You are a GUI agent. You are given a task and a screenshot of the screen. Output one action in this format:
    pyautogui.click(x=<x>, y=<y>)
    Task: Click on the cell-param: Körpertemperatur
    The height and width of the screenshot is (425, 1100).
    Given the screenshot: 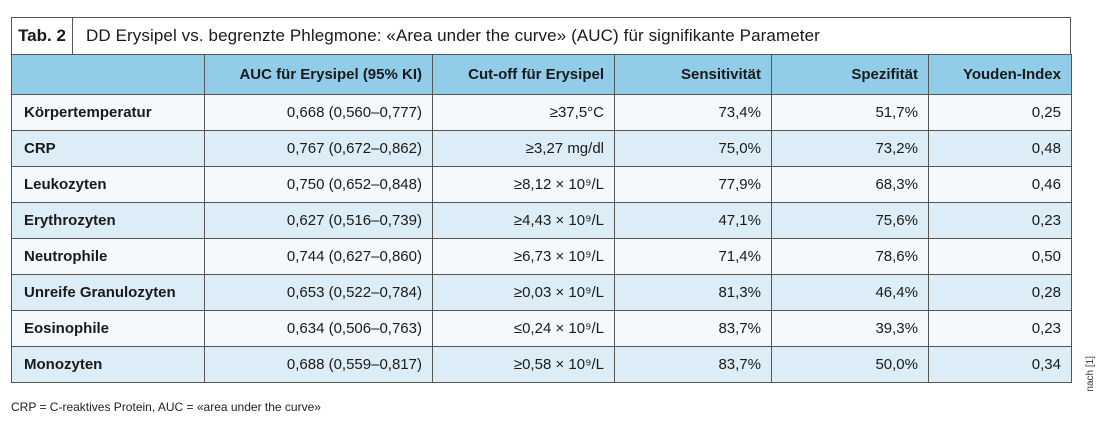 What is the action you would take?
    pyautogui.click(x=108, y=112)
    